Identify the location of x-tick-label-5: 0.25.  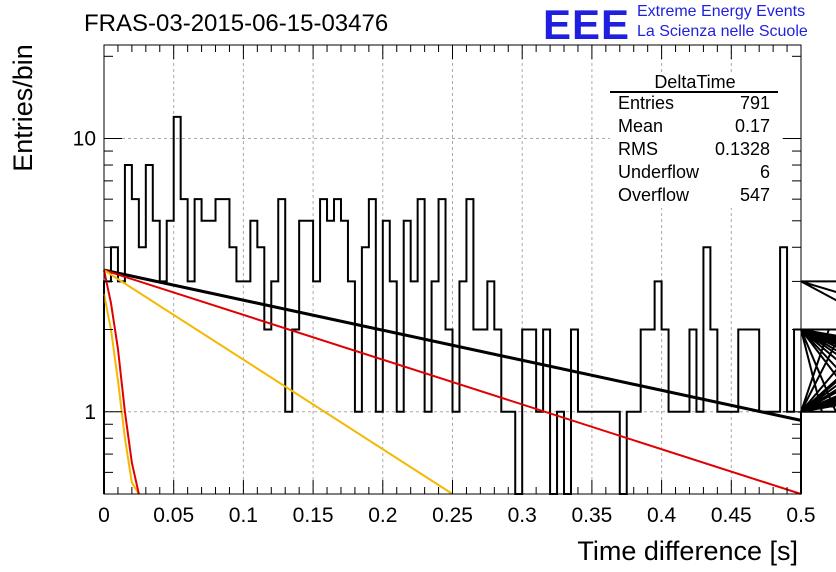
(452, 515).